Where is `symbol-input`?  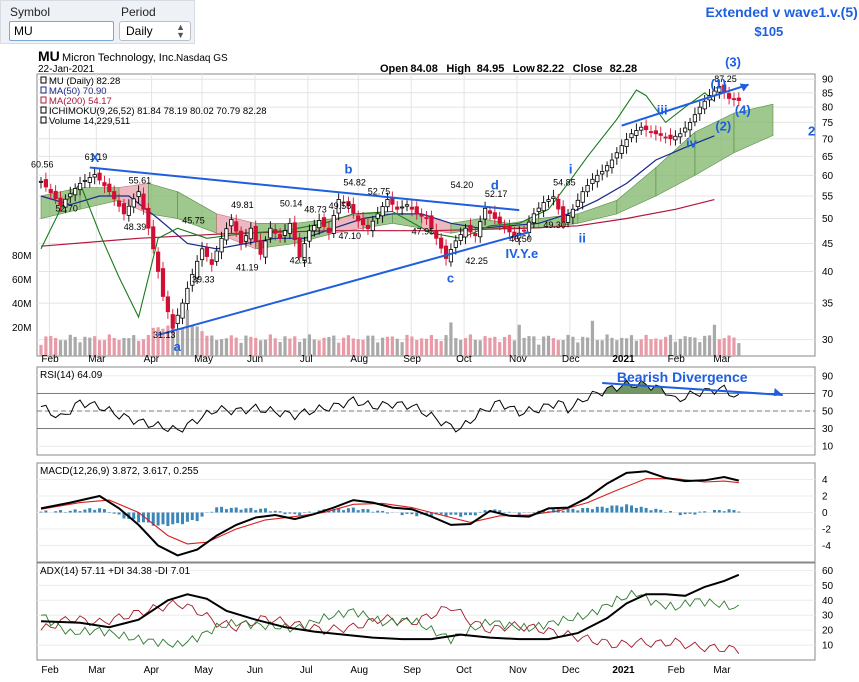
symbol-input is located at coordinates (61, 31).